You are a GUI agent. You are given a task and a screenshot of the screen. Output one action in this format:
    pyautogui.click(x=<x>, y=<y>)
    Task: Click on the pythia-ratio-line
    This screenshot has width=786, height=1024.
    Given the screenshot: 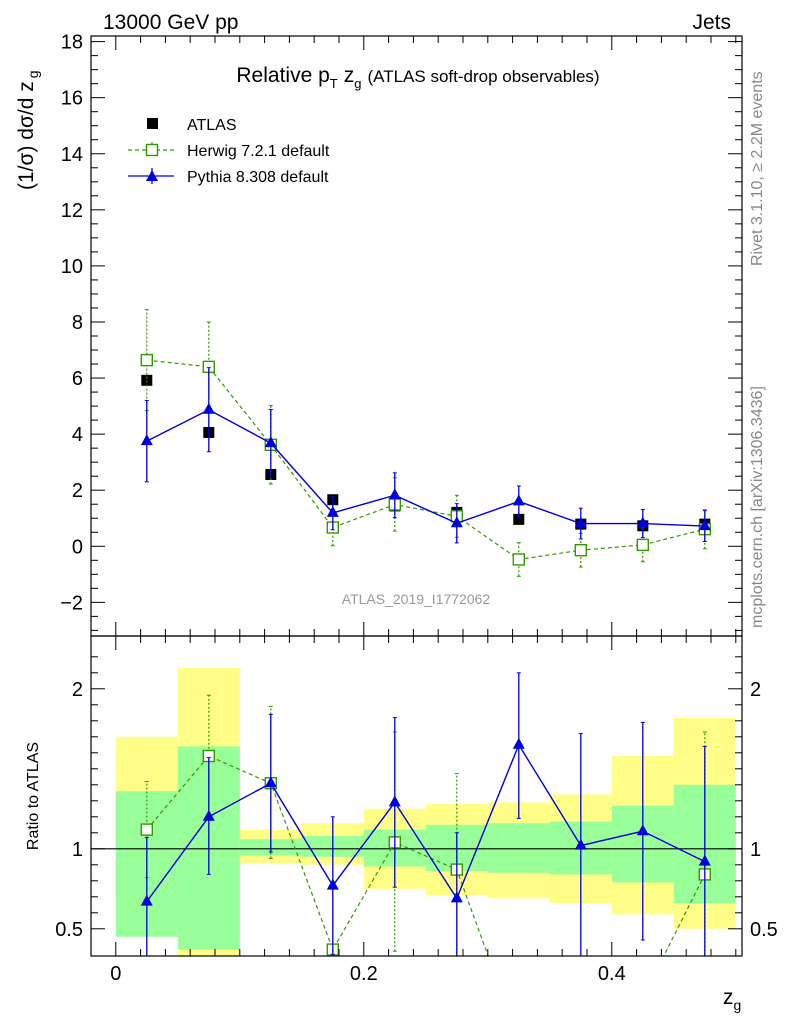 What is the action you would take?
    pyautogui.click(x=426, y=823)
    